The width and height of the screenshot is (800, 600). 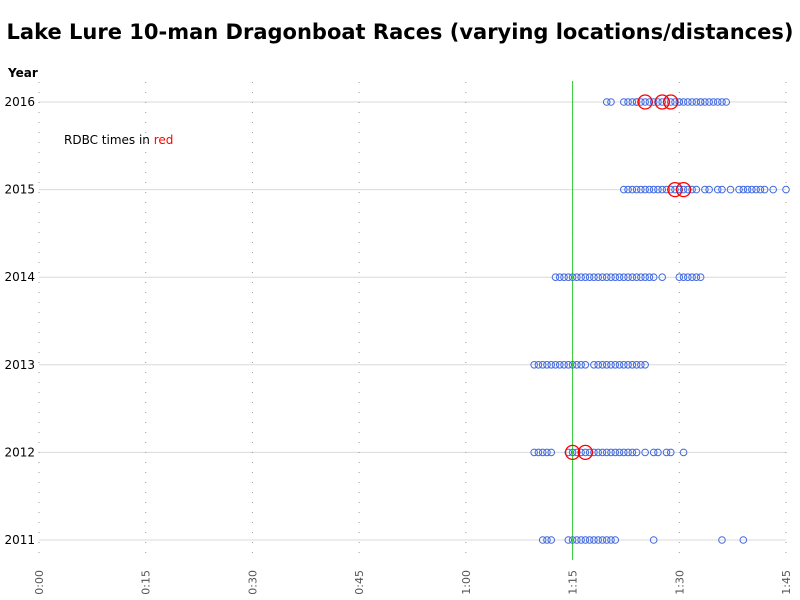 What do you see at coordinates (19, 365) in the screenshot?
I see `y-tick-label-2013: 2013` at bounding box center [19, 365].